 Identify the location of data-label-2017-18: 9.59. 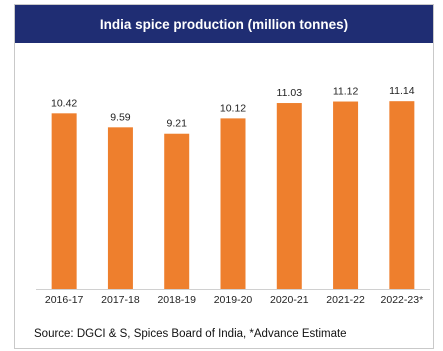
(120, 117).